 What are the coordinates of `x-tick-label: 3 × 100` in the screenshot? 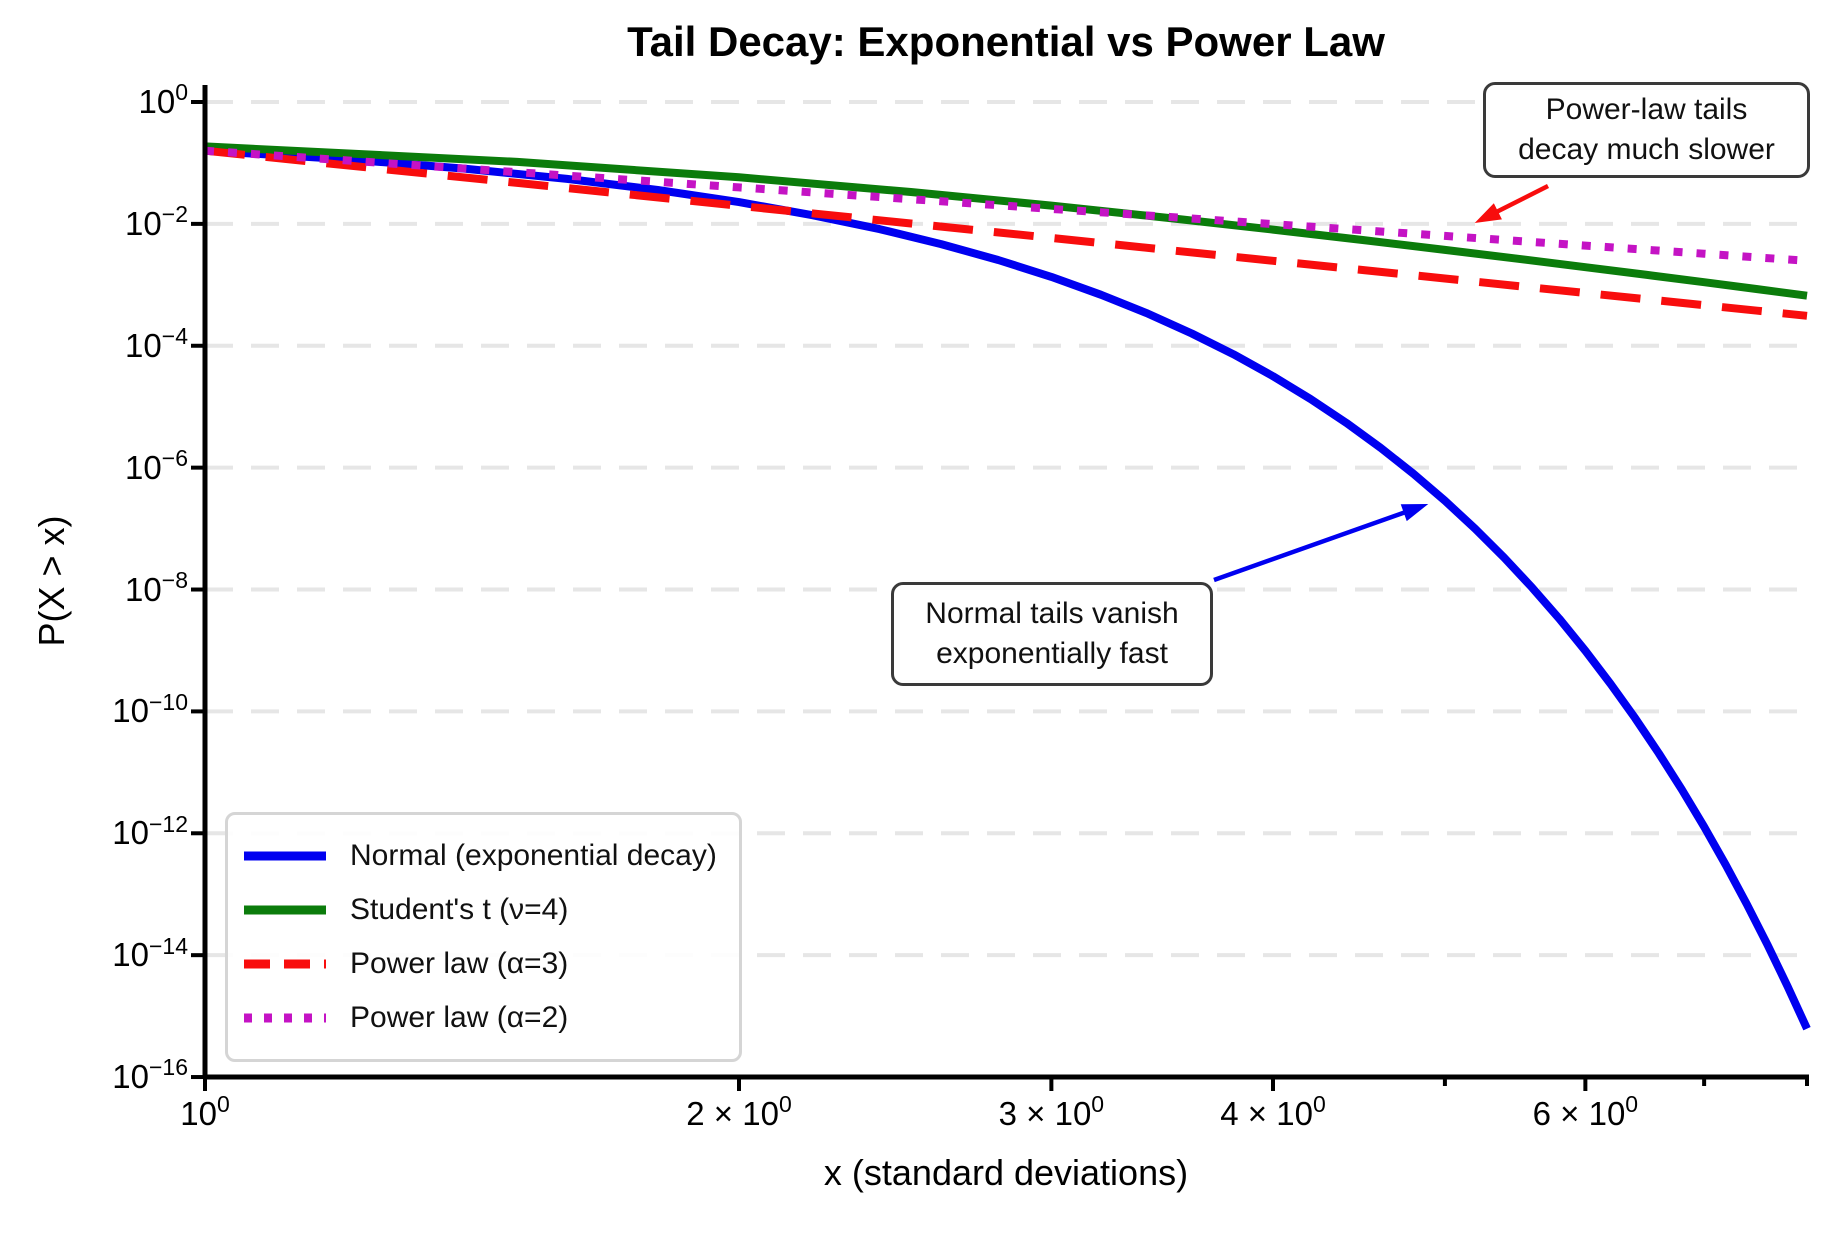 It's located at (1051, 1111).